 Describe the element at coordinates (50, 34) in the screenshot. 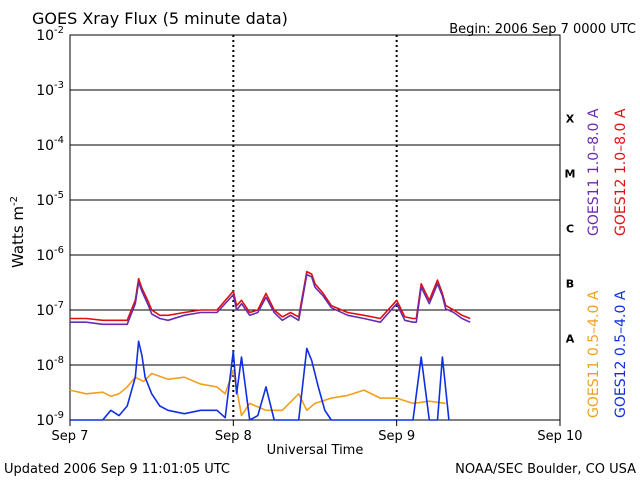

I see `y-tick-label: 10⁻²` at that location.